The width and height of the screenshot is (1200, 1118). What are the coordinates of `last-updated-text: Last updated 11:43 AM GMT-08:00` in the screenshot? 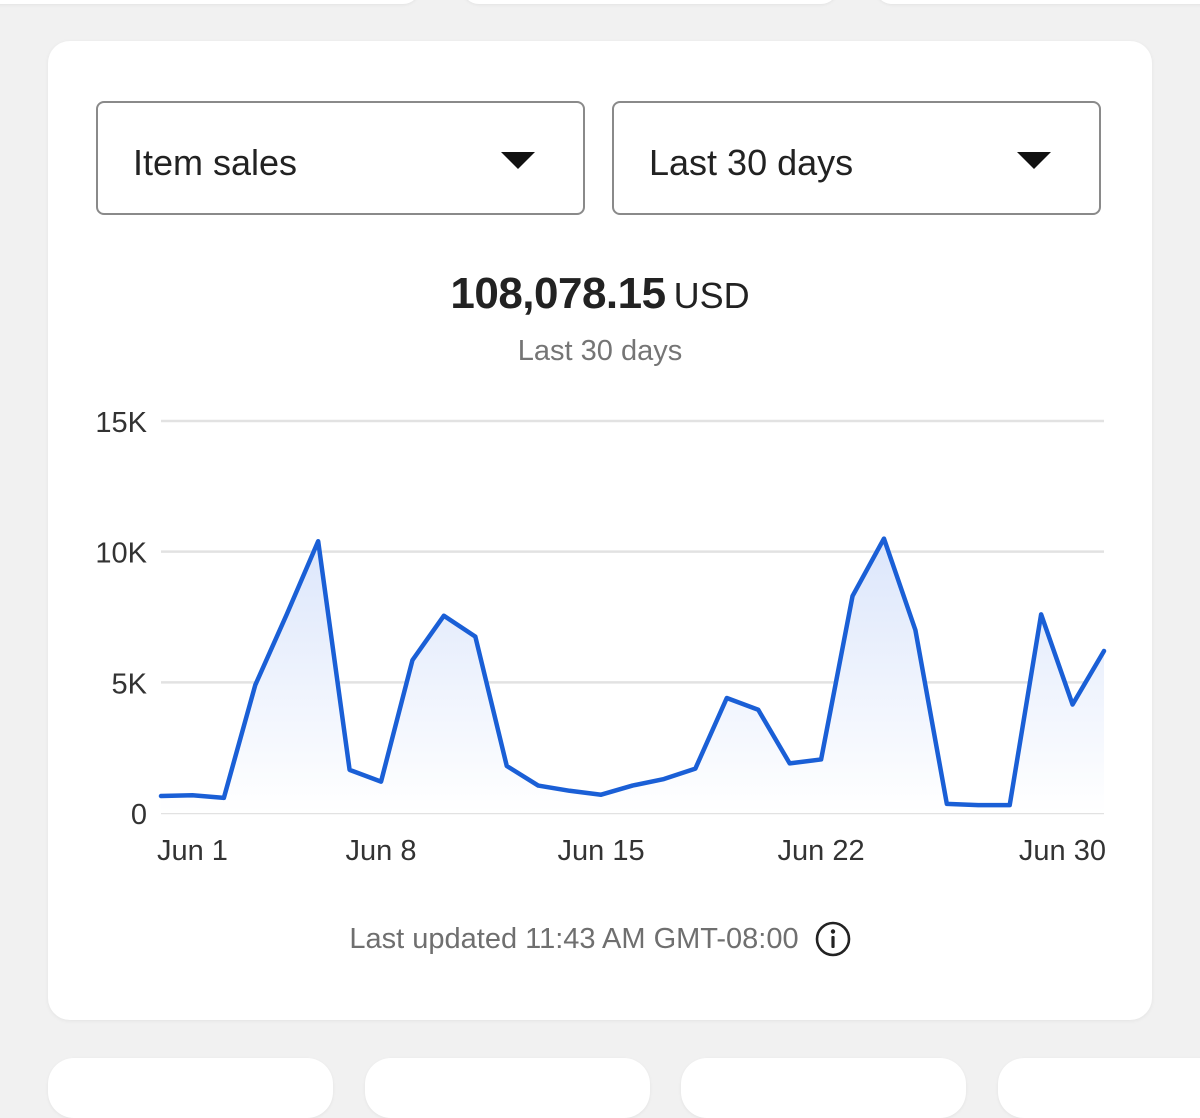 It's located at (574, 938).